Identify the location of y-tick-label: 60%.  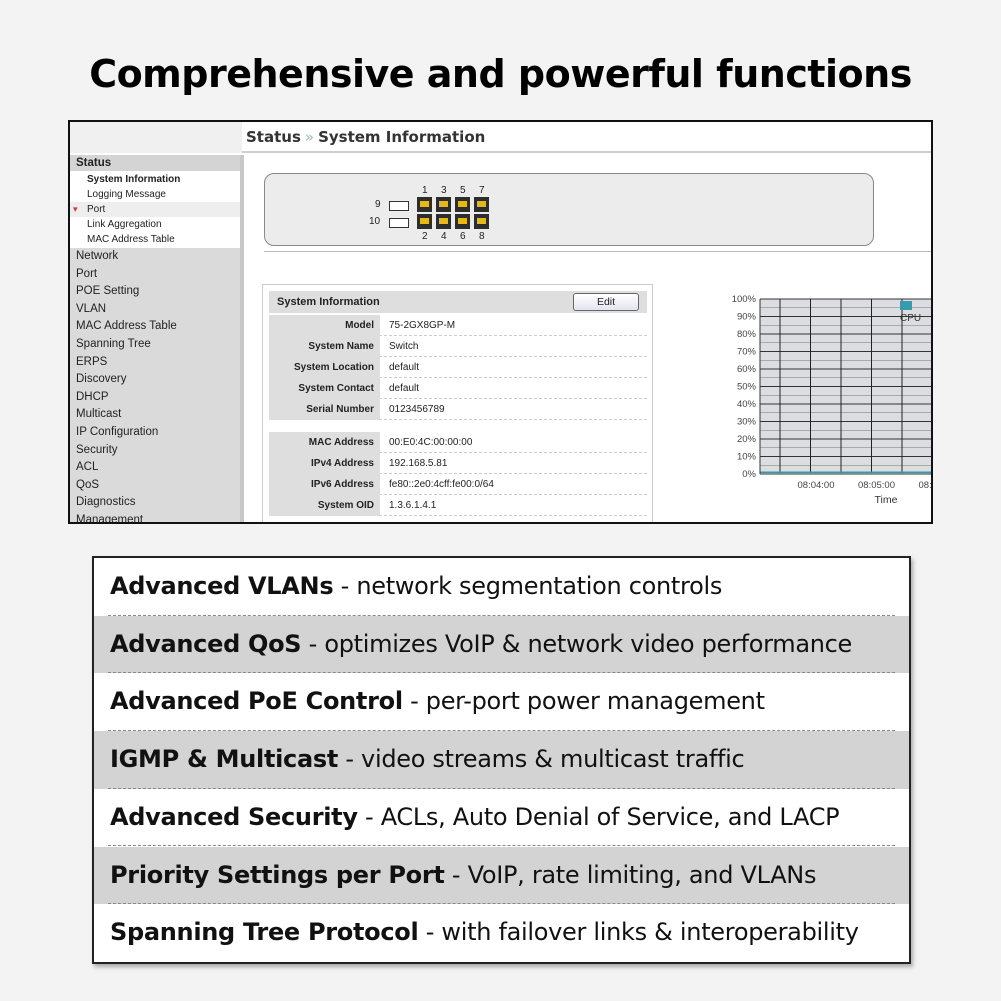
(747, 369).